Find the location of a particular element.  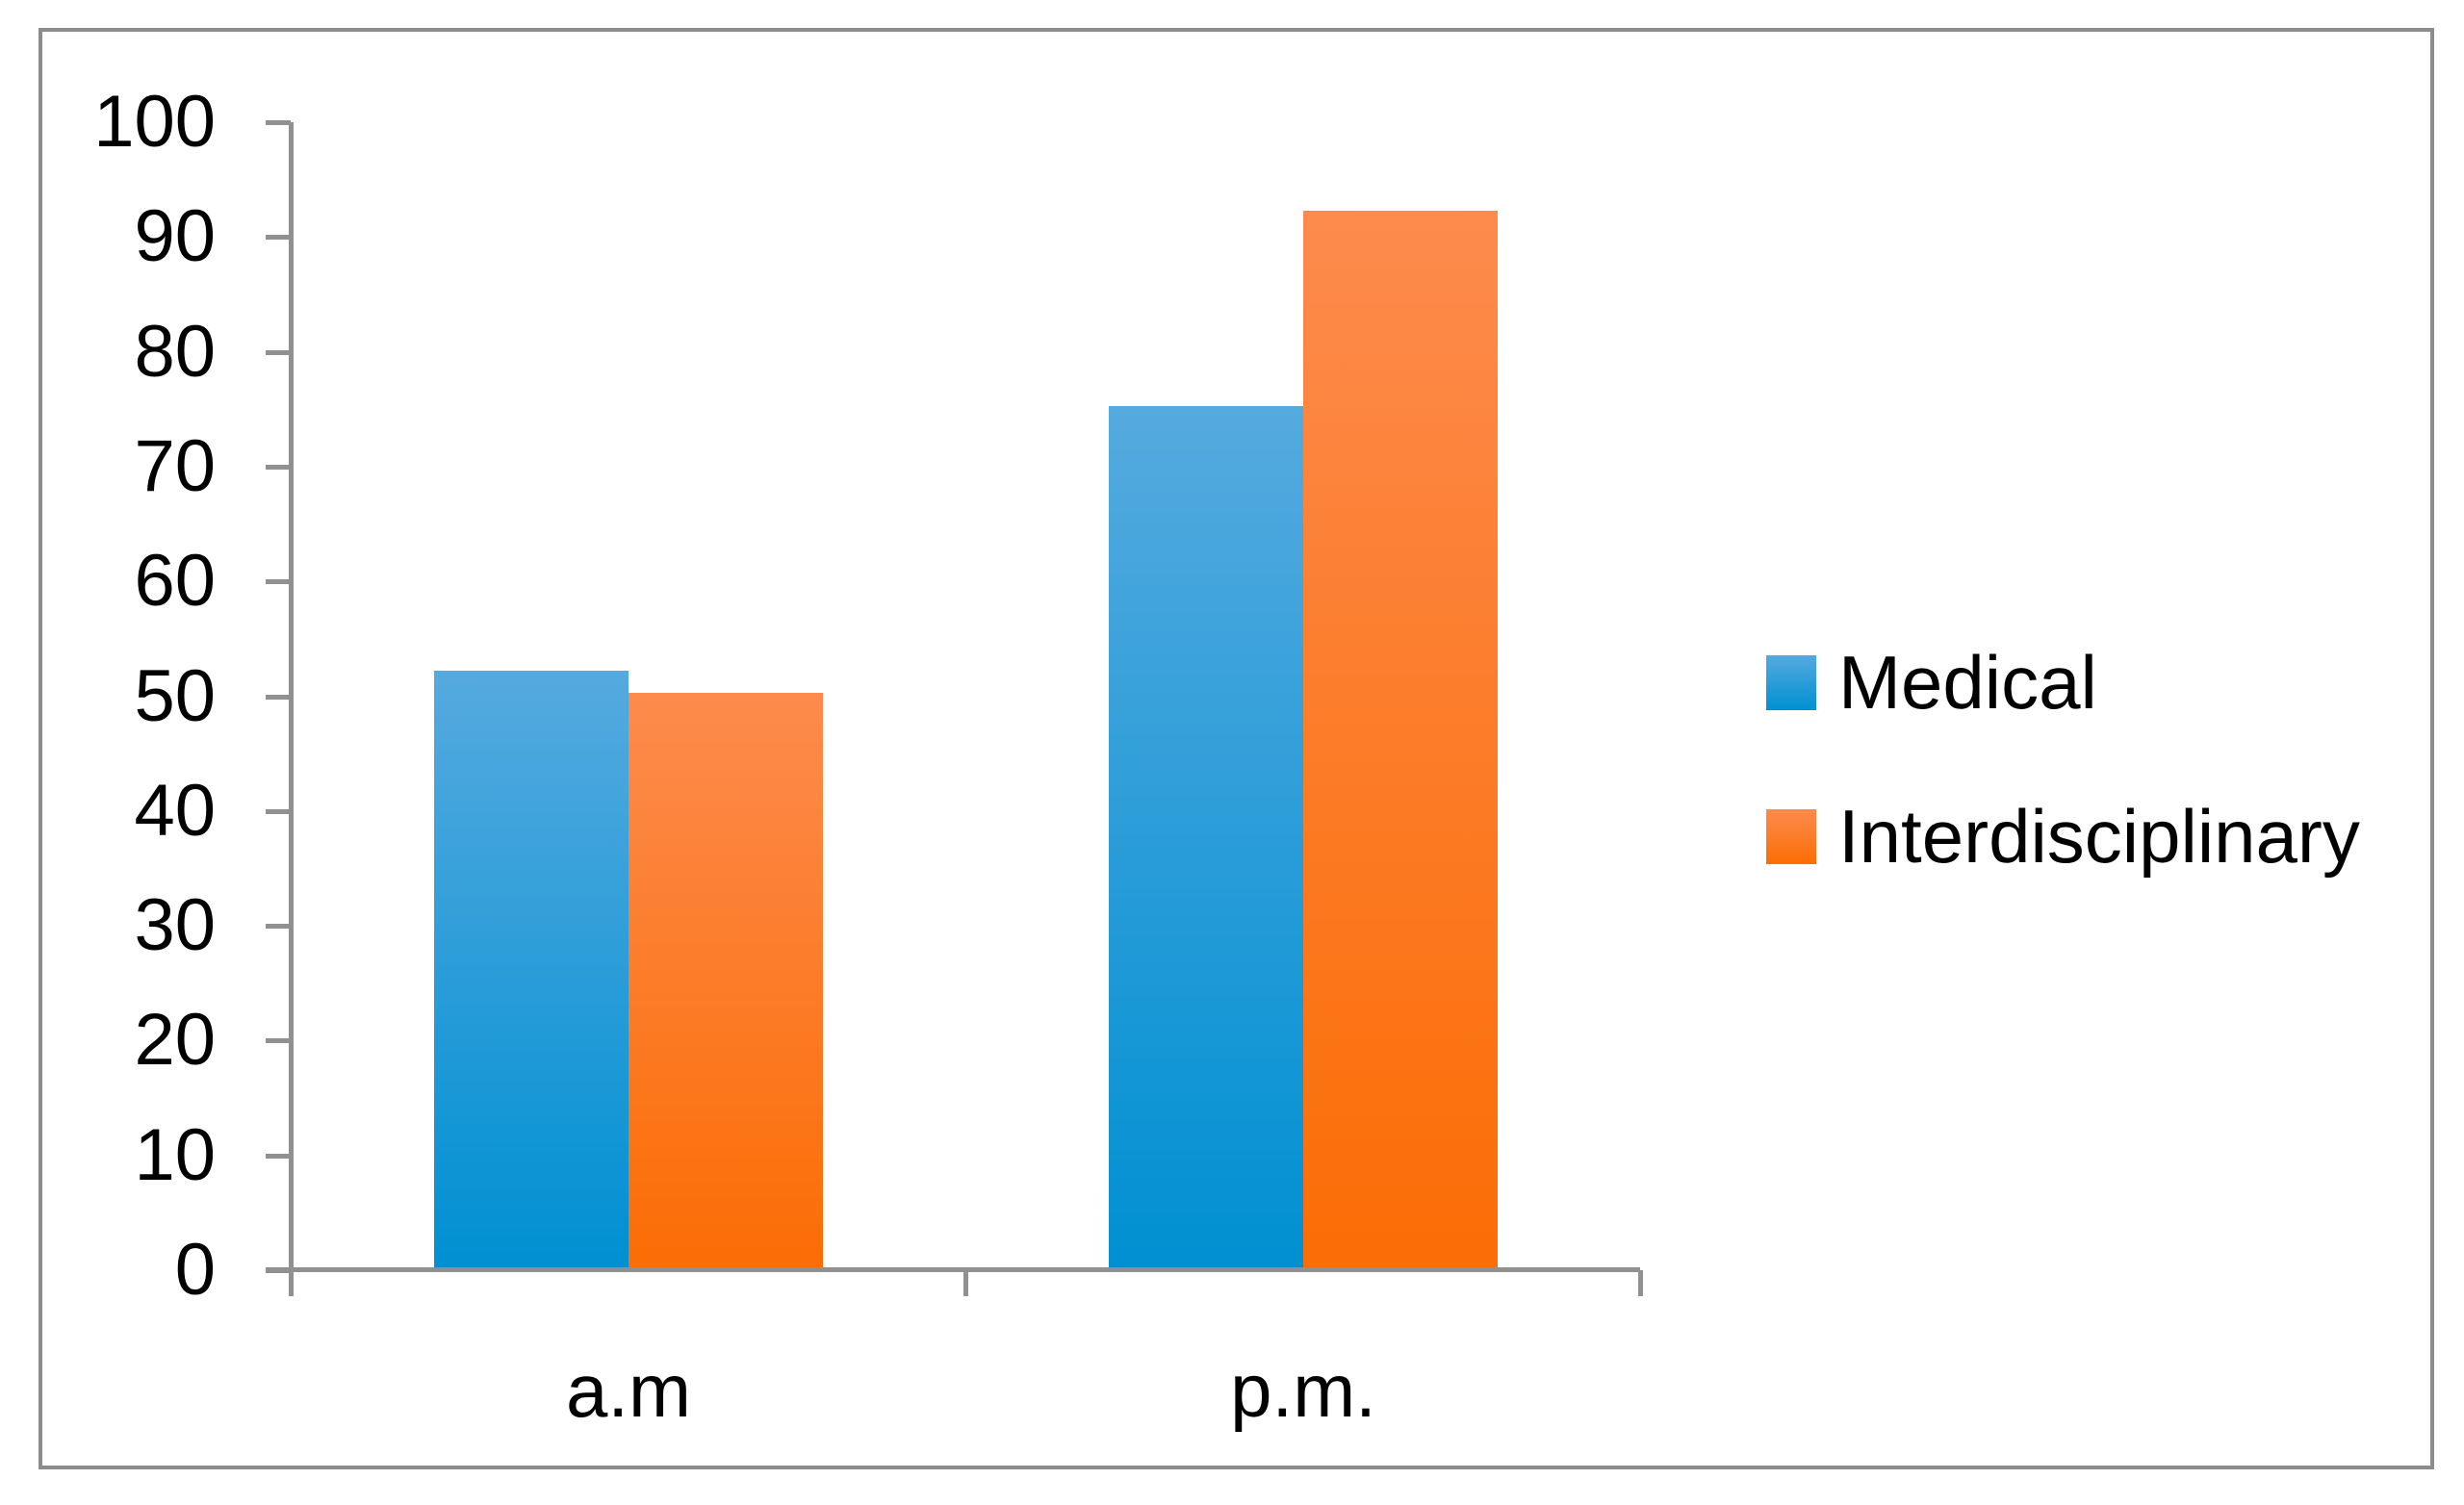

y-tick-label-50: 50 is located at coordinates (175, 696).